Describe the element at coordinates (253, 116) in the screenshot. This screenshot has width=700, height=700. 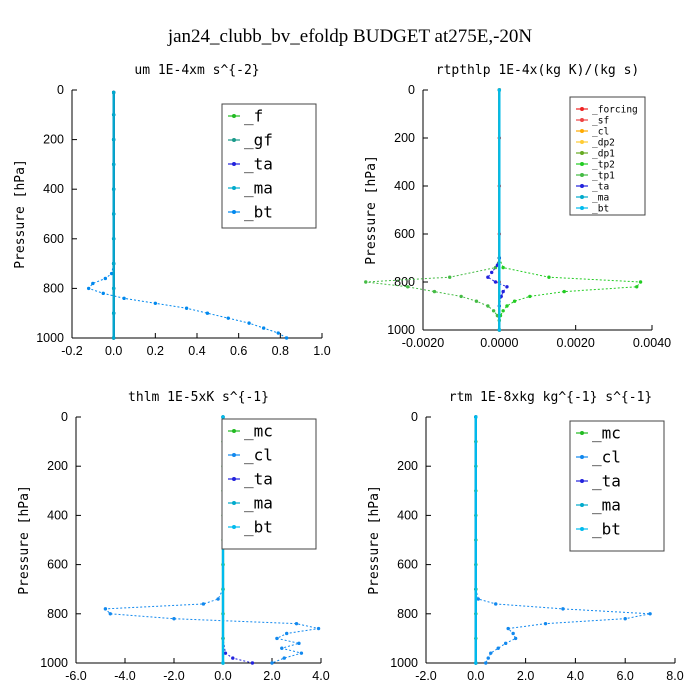
I see `legend-label: _f` at that location.